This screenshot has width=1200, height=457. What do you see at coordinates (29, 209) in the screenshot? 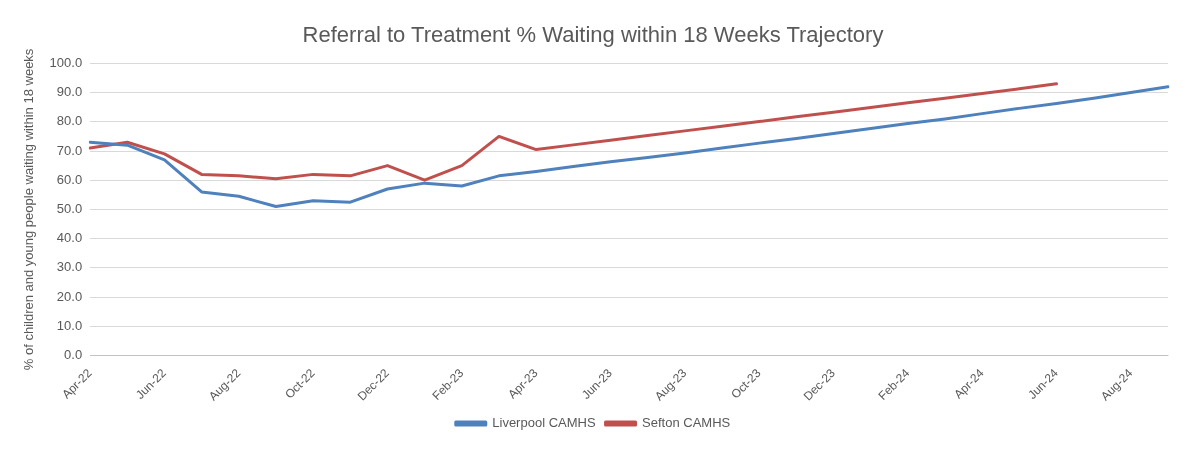
I see `y-axis-title: % of children and young people waiting within 18 weeks` at bounding box center [29, 209].